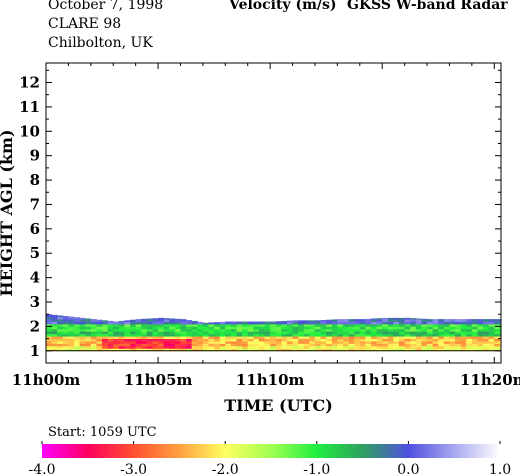 The image size is (520, 476). What do you see at coordinates (500, 469) in the screenshot?
I see `colorbar-tick-label: 1.0` at bounding box center [500, 469].